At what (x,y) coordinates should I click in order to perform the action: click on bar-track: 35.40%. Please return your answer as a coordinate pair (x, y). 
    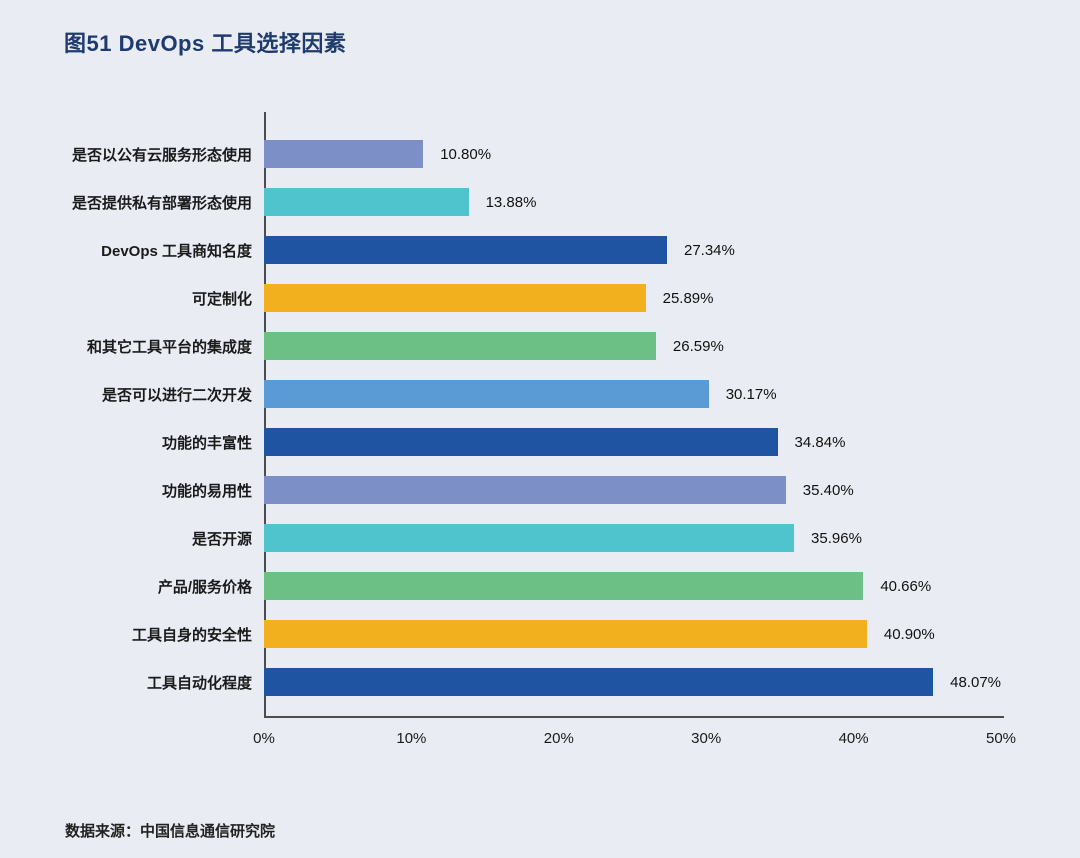
    Looking at the image, I should click on (632, 490).